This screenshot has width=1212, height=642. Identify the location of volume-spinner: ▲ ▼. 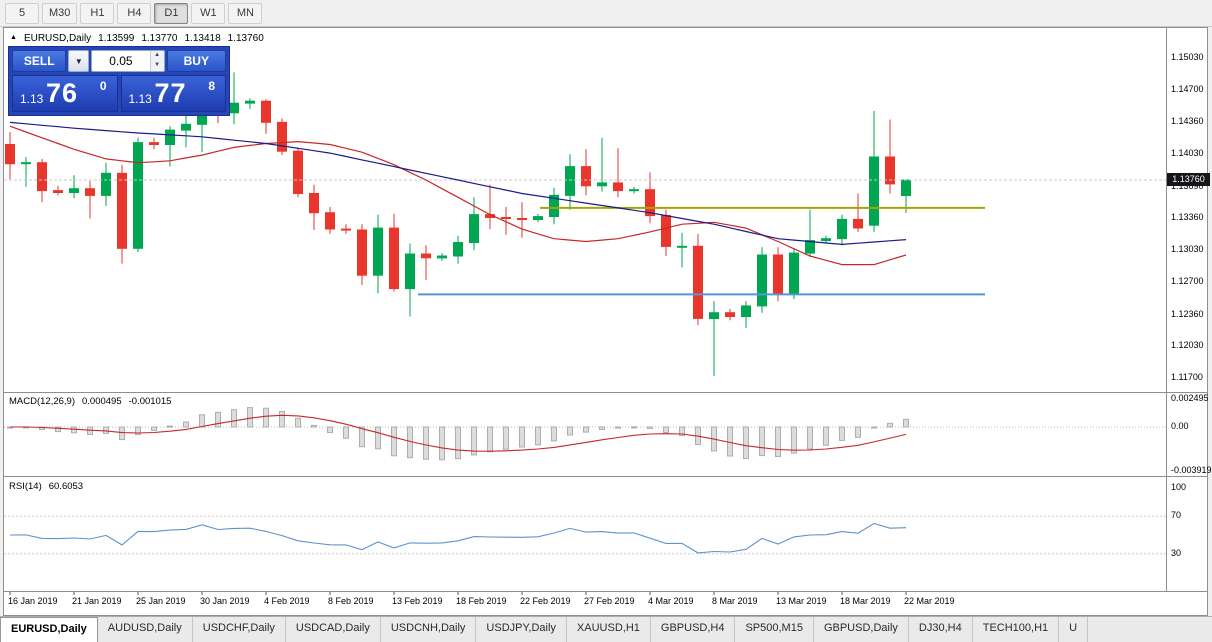
(156, 61).